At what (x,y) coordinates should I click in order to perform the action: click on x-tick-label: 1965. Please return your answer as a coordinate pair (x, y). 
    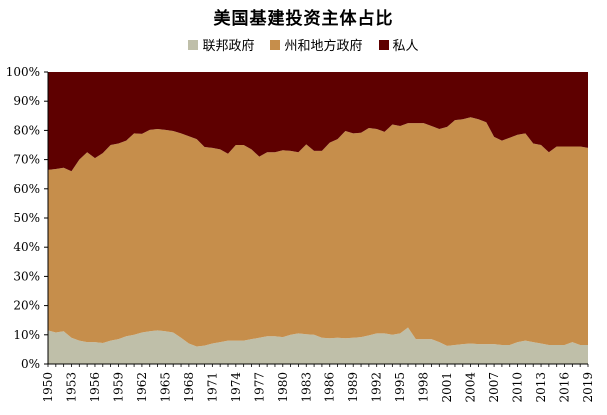
    Looking at the image, I should click on (165, 387).